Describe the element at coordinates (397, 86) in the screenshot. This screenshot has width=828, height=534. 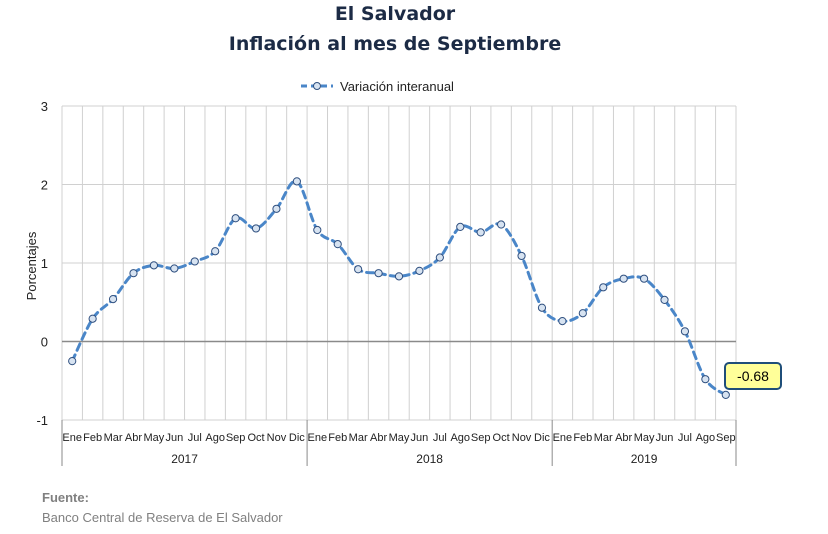
I see `legend-label: Variación interanual` at that location.